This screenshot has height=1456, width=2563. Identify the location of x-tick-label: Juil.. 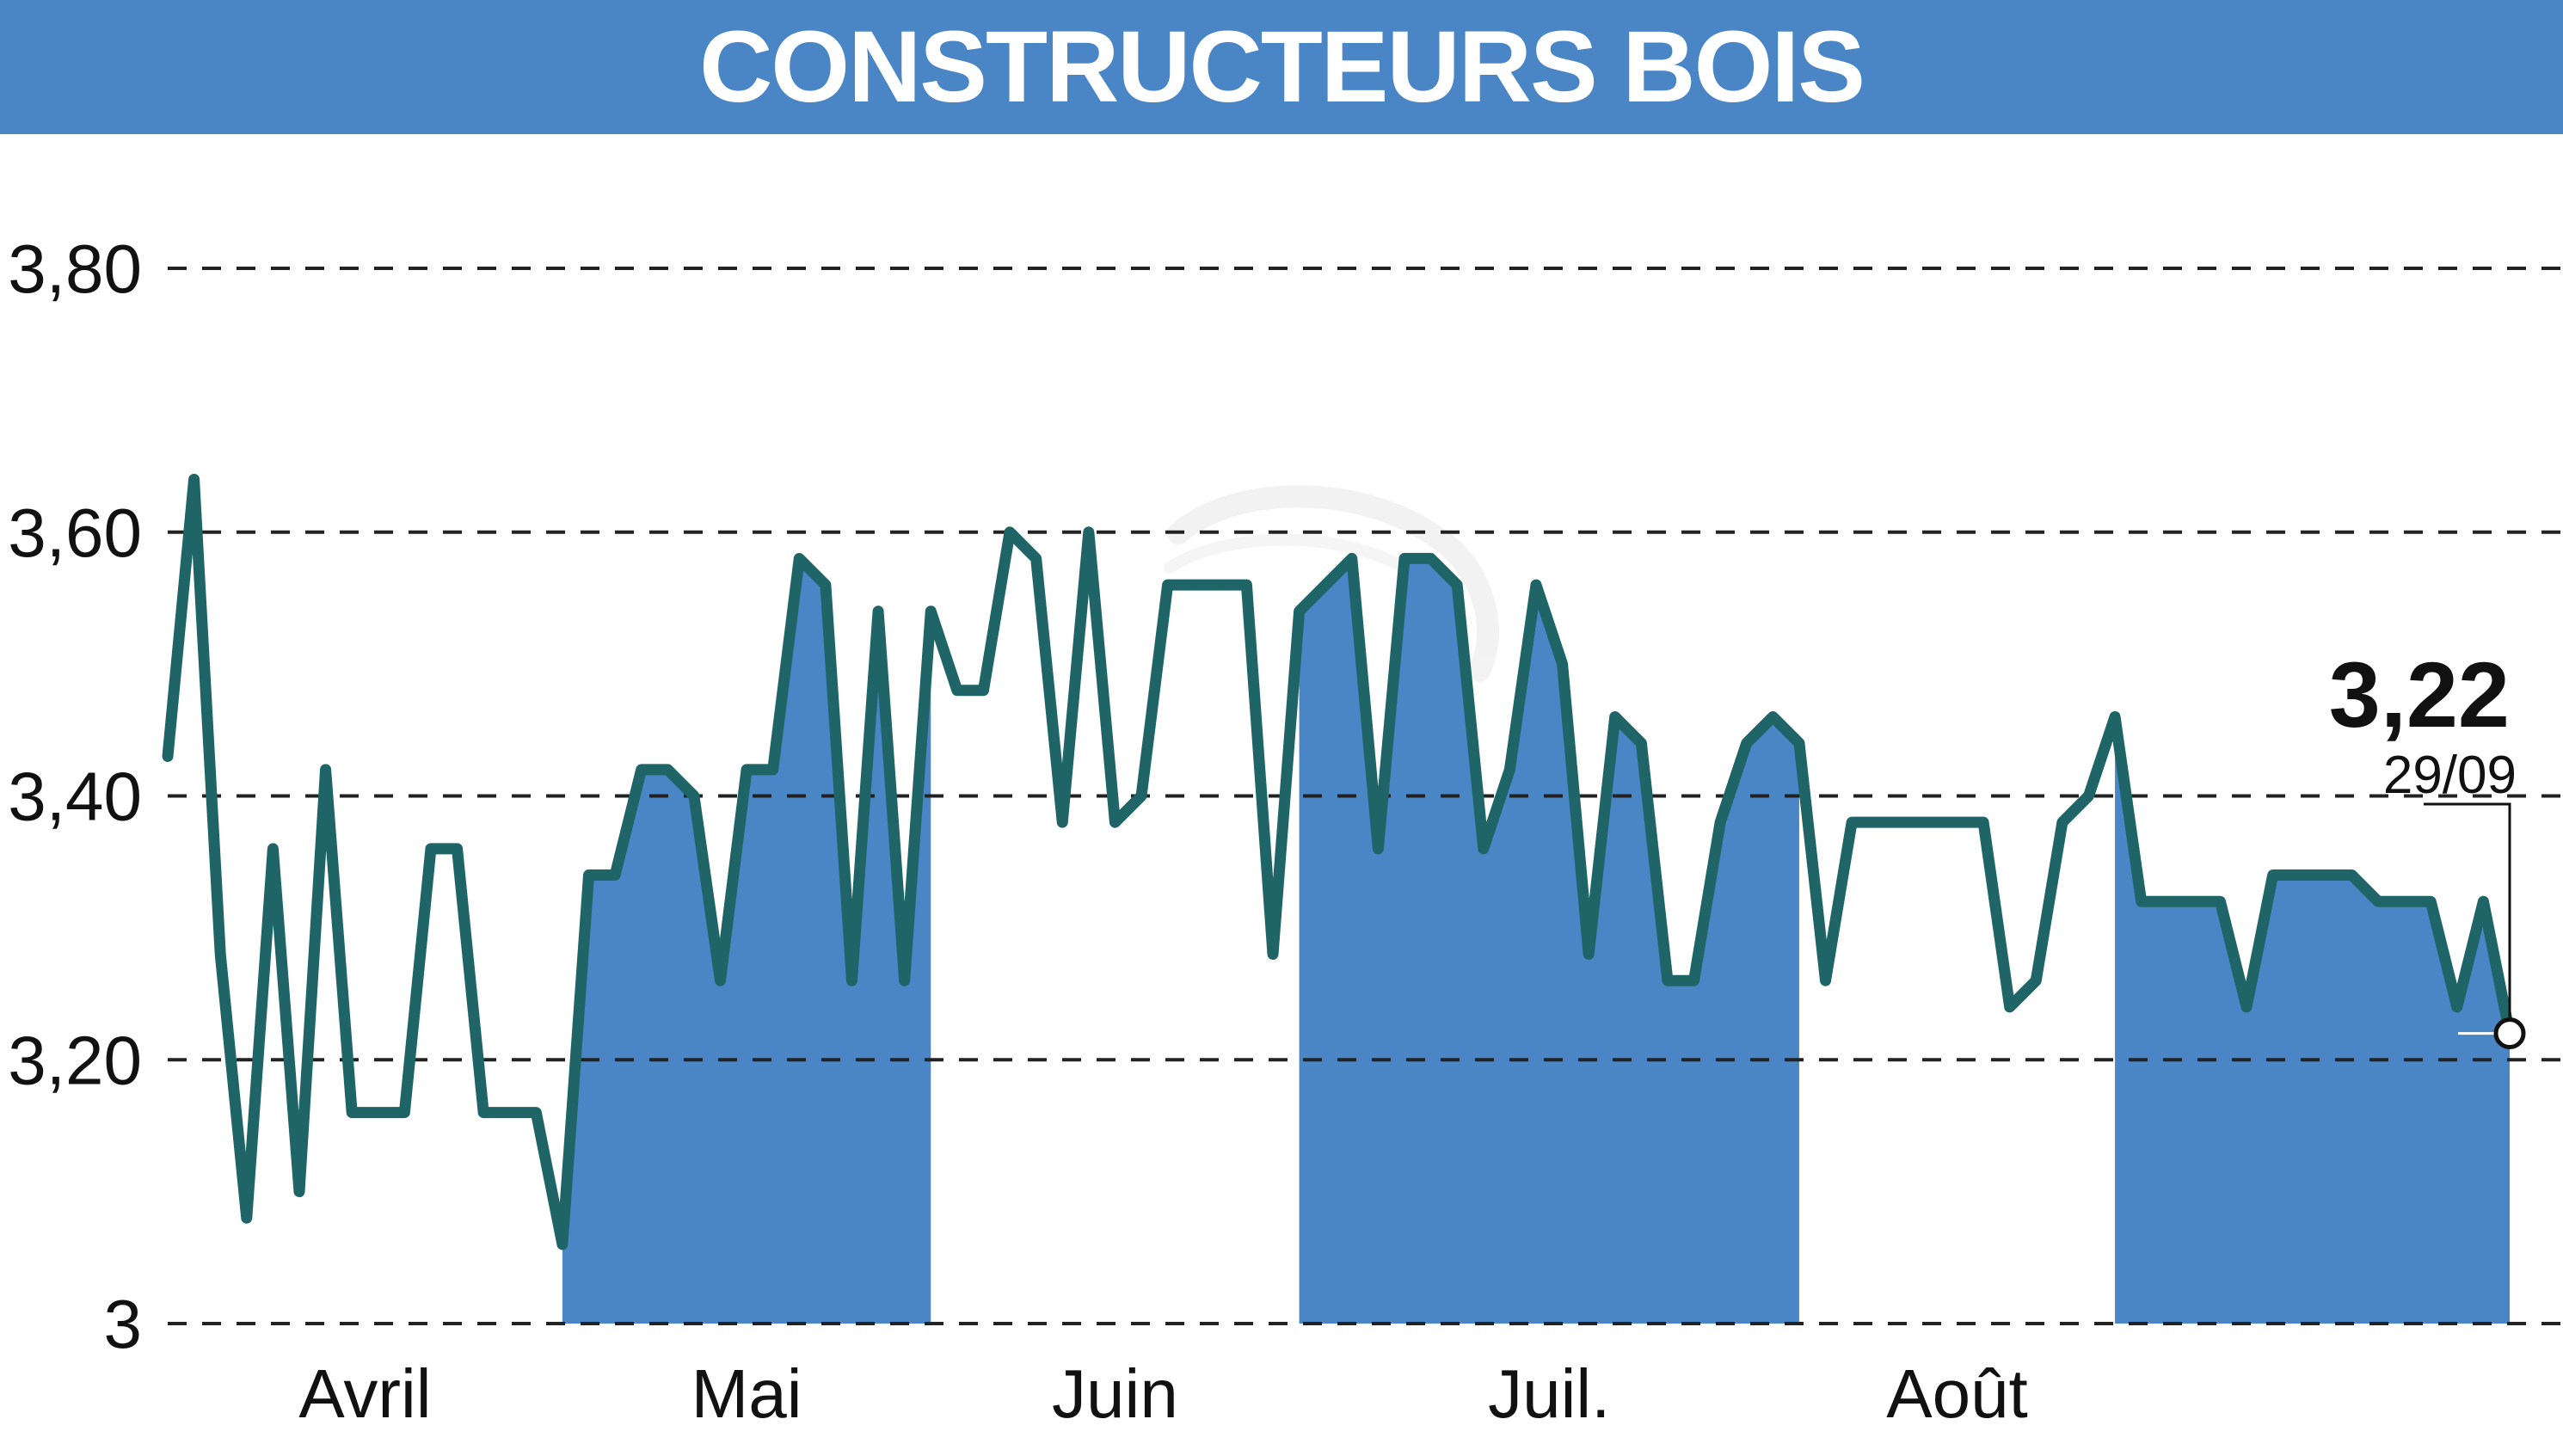
(1549, 1393).